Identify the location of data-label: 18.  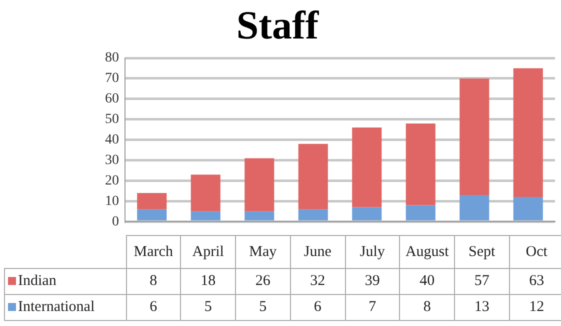
(208, 281).